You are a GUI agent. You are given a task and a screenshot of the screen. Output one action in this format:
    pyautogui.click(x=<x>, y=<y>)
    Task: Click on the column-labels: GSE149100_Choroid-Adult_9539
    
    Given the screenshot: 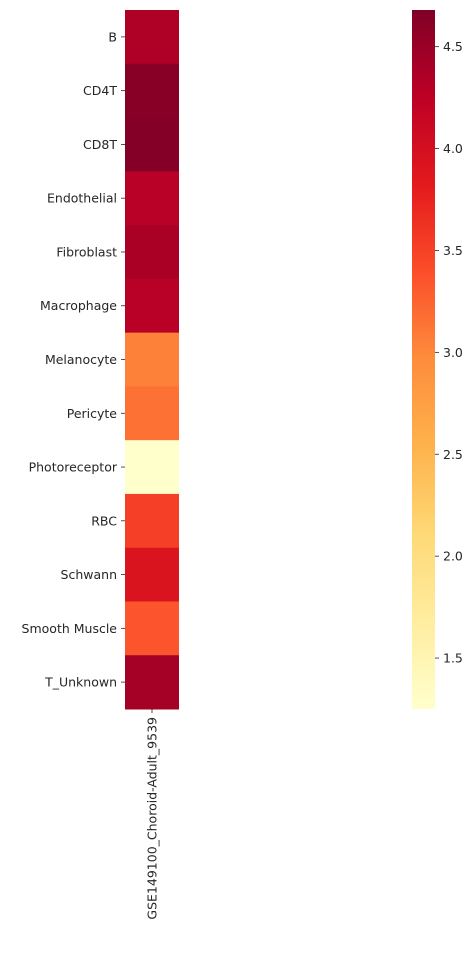 What is the action you would take?
    pyautogui.click(x=152, y=814)
    